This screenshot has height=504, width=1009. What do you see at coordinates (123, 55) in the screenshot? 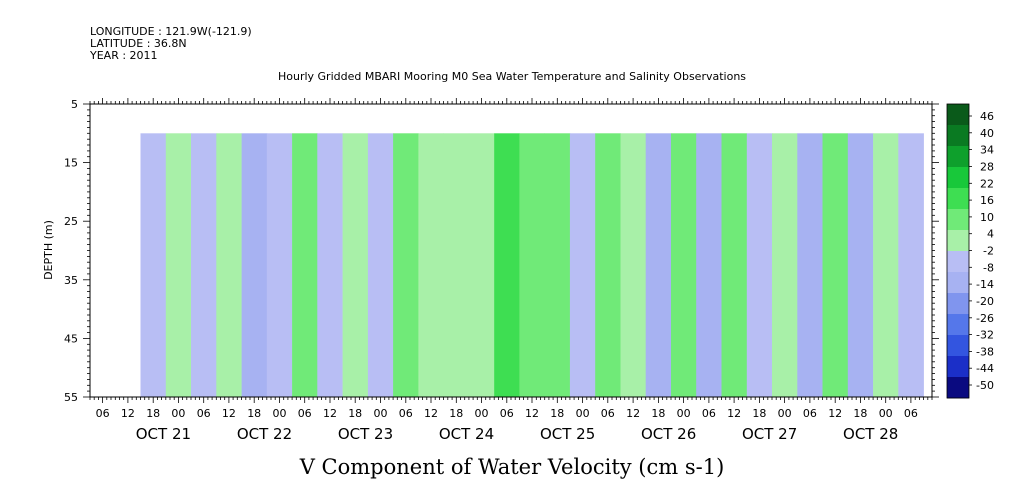
I see `year-label: YEAR : 2011` at bounding box center [123, 55].